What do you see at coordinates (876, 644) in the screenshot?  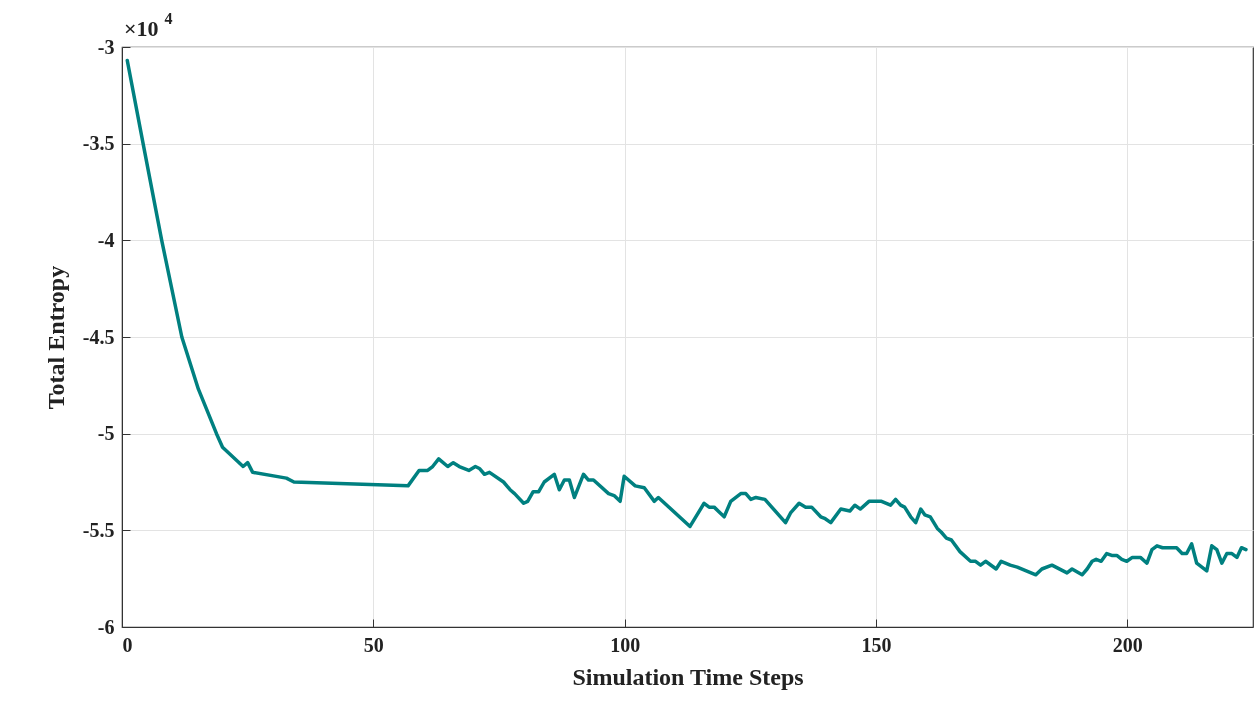 I see `x-tick-label: 150` at bounding box center [876, 644].